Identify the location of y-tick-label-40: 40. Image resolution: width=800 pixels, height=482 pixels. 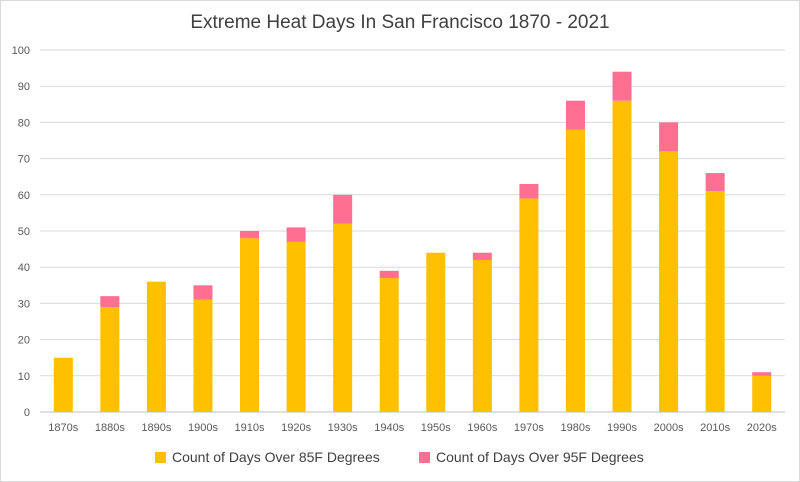
(24, 268).